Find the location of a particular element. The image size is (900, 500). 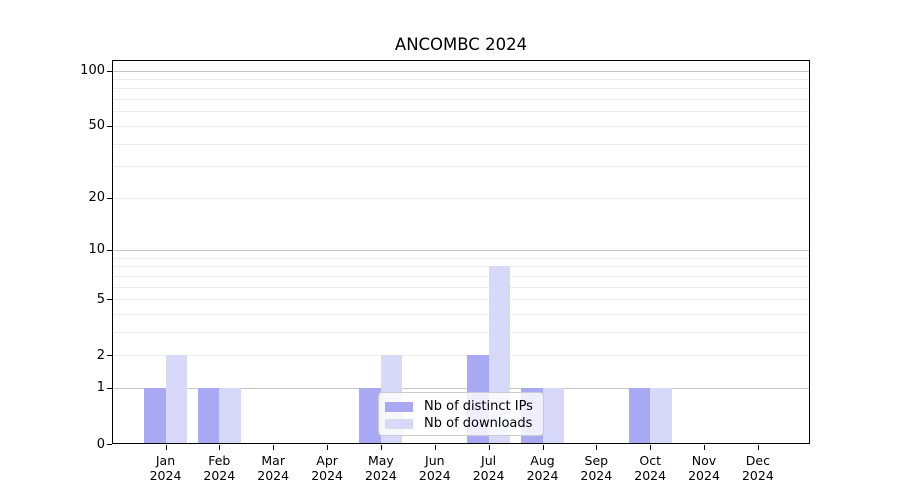

x-tick-label: Sep 2024 is located at coordinates (596, 468).